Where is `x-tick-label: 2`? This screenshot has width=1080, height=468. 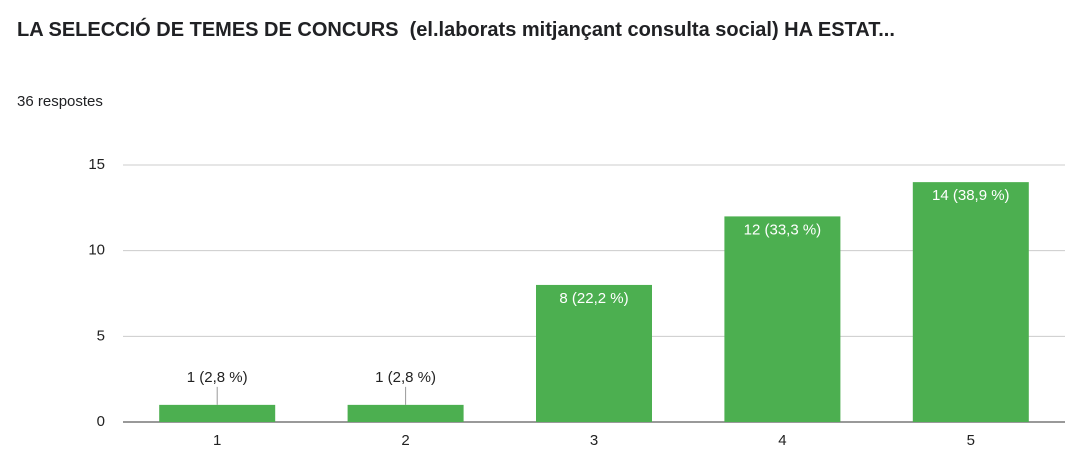
x-tick-label: 2 is located at coordinates (405, 440).